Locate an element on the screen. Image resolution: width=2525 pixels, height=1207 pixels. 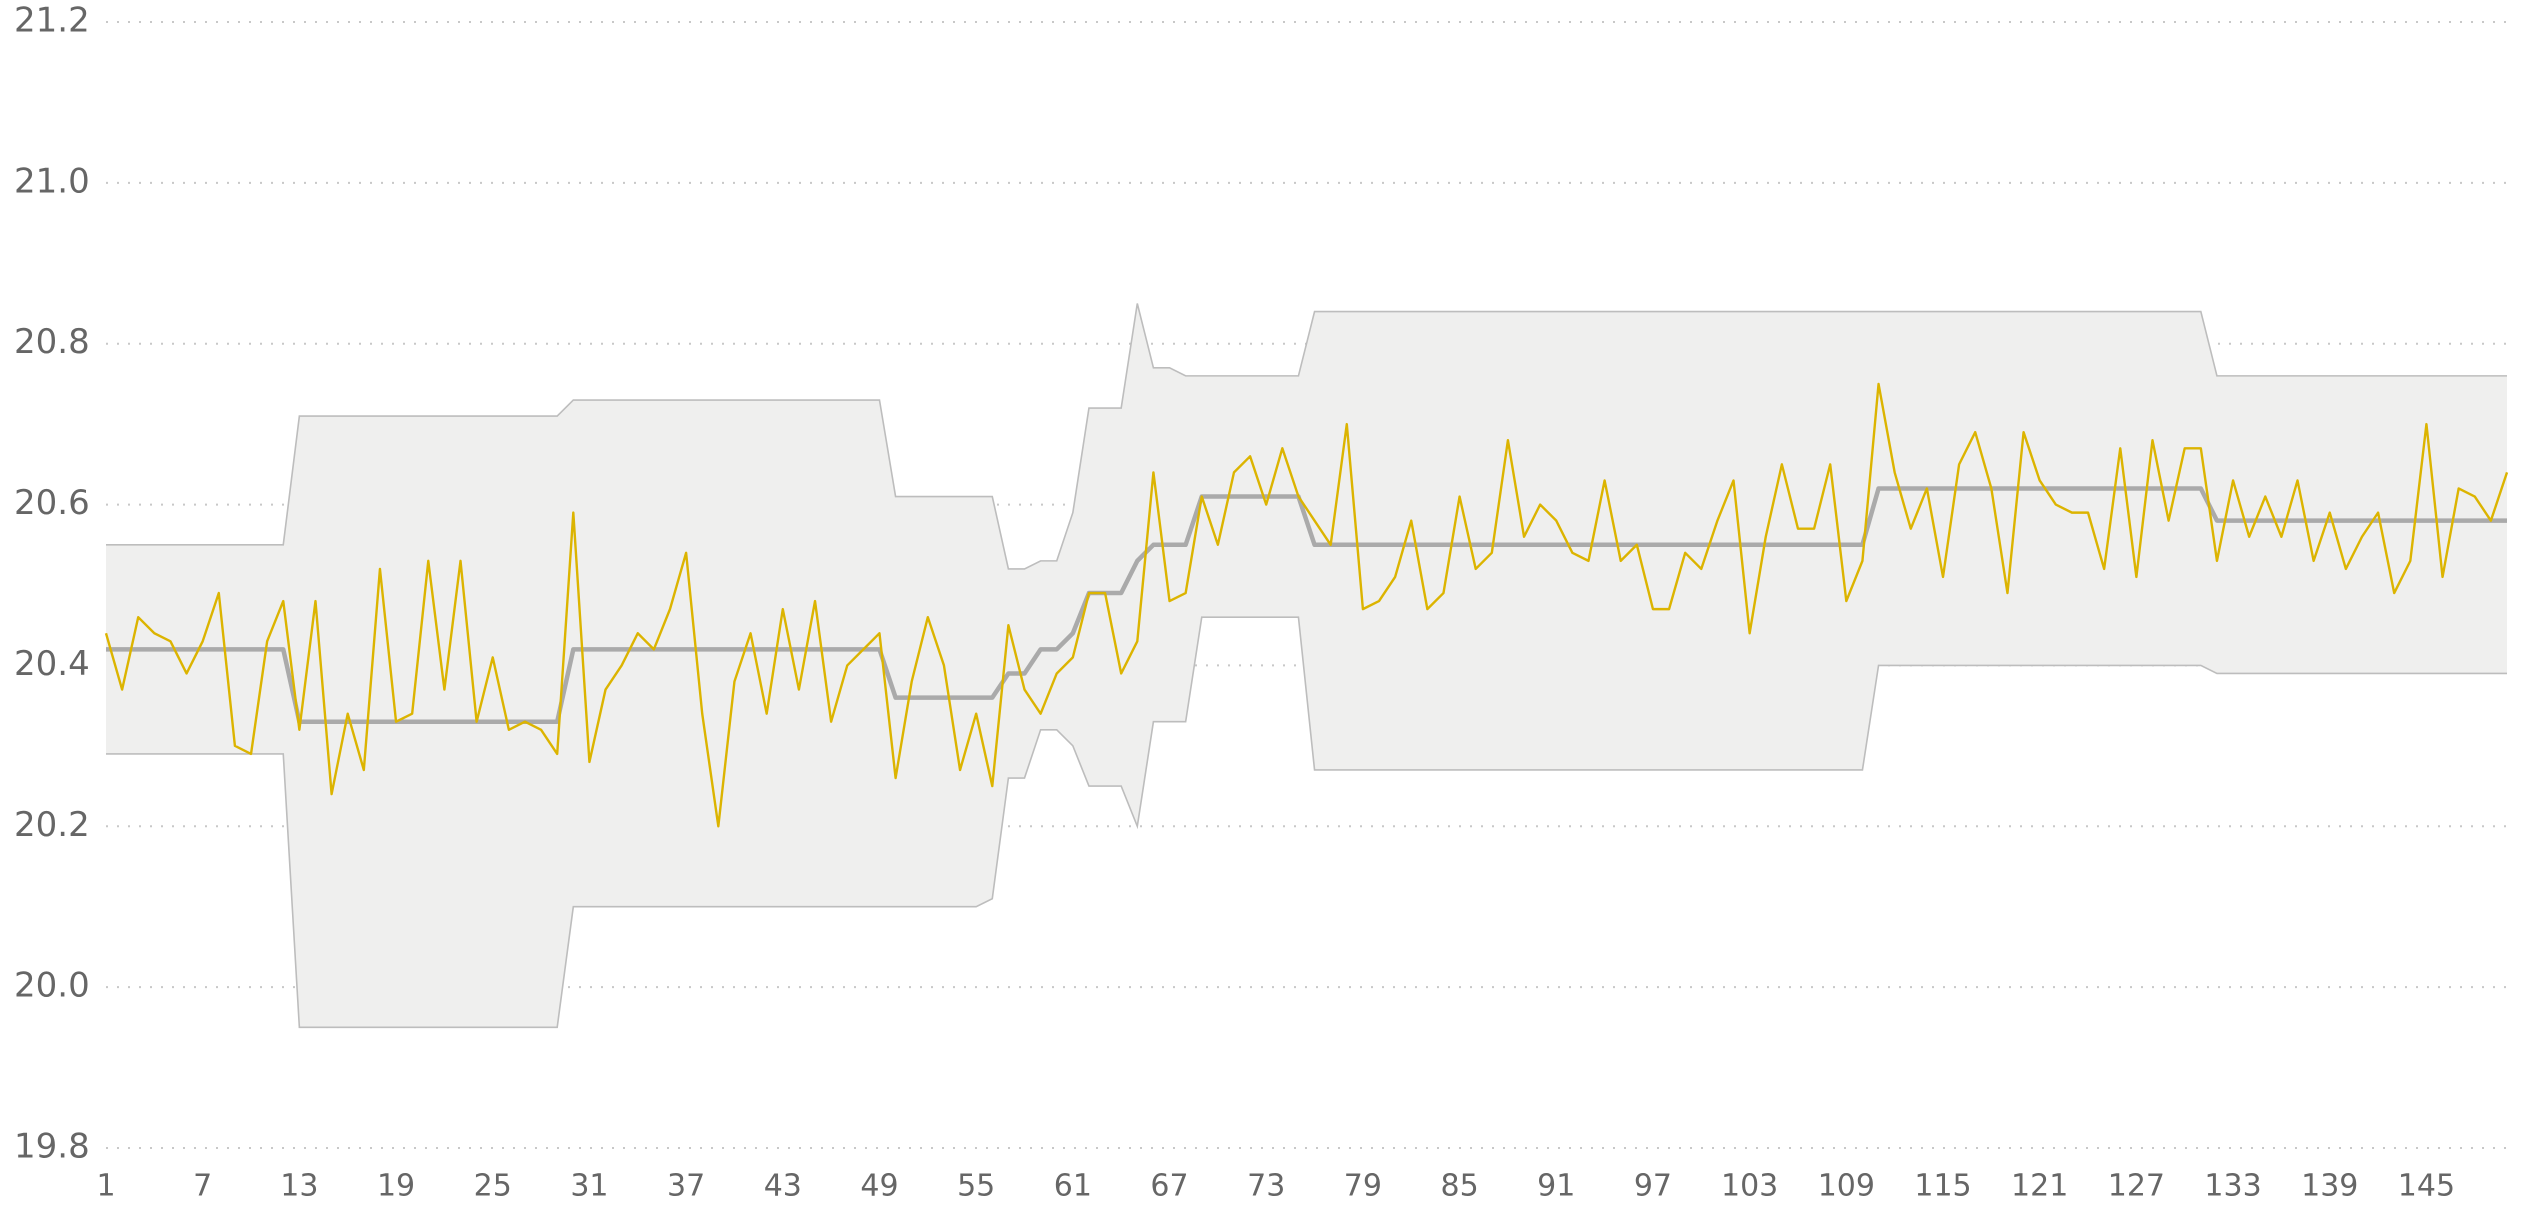
y-tick-label: 20.6 is located at coordinates (52, 503).